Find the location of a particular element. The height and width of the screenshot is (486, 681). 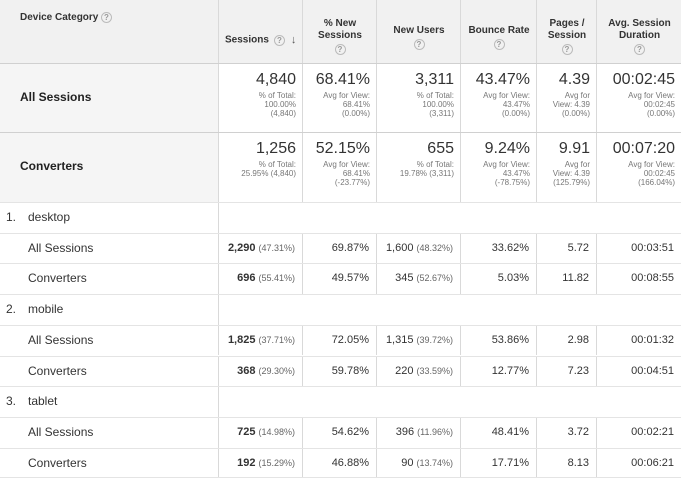

metric-main-value: 368 is located at coordinates (246, 370).